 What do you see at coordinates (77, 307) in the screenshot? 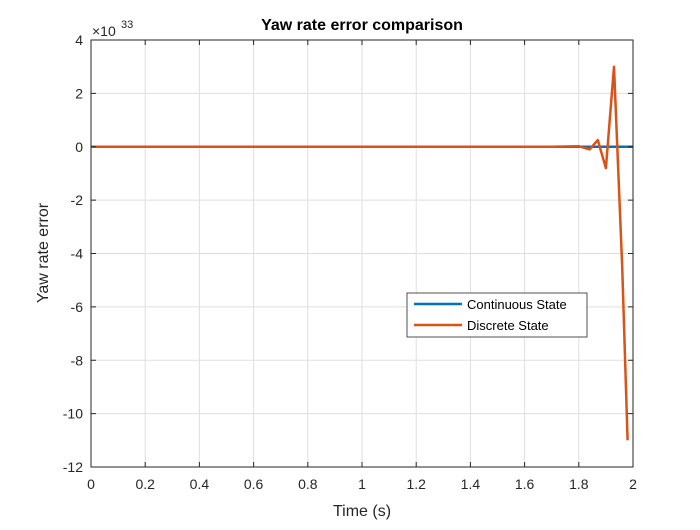
I see `y-tick-label: -6` at bounding box center [77, 307].